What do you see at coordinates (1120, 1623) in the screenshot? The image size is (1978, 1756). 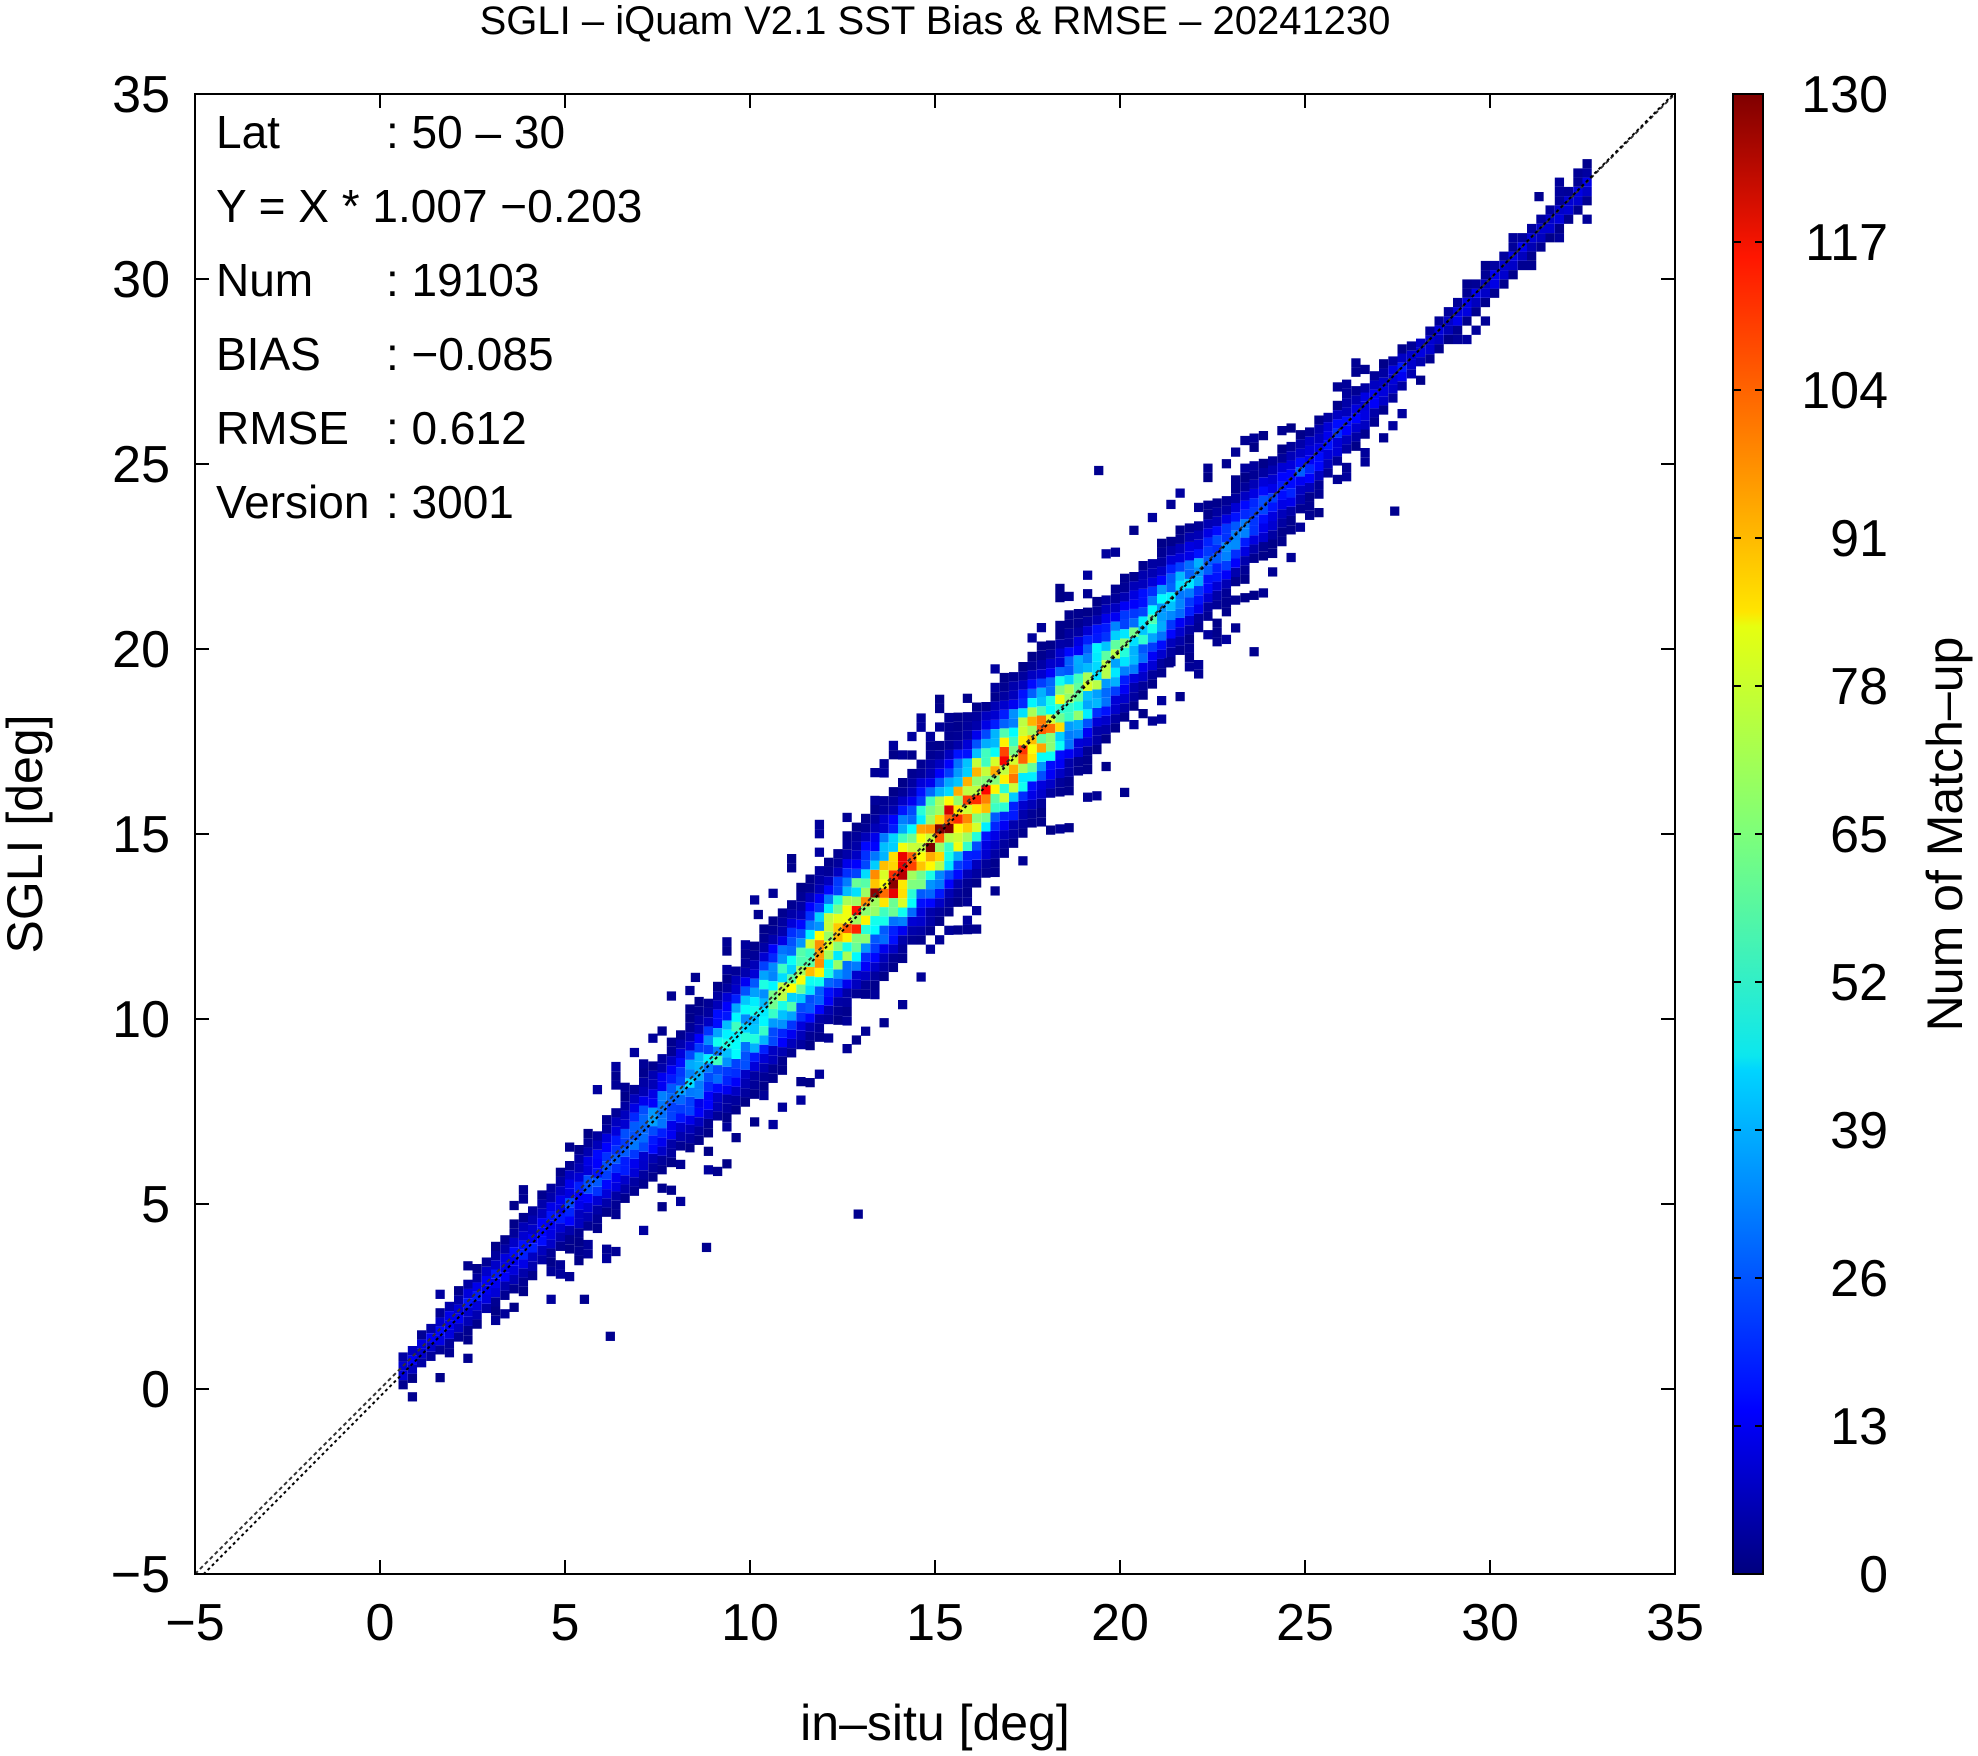 I see `x-tick-label: 20` at bounding box center [1120, 1623].